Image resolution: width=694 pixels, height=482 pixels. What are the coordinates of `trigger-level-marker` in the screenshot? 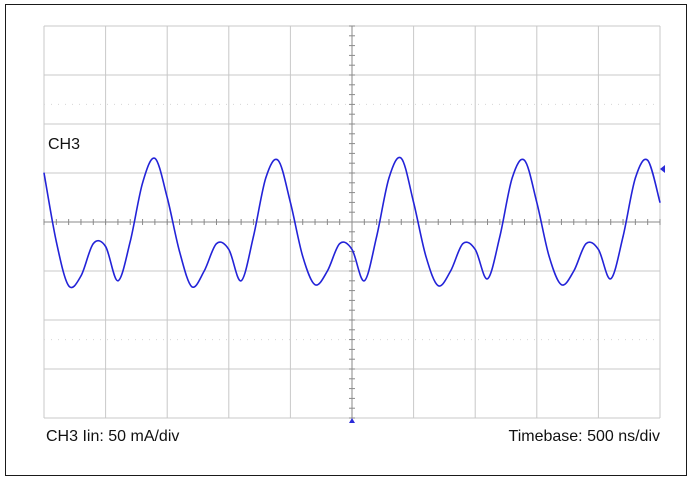 It's located at (662, 169).